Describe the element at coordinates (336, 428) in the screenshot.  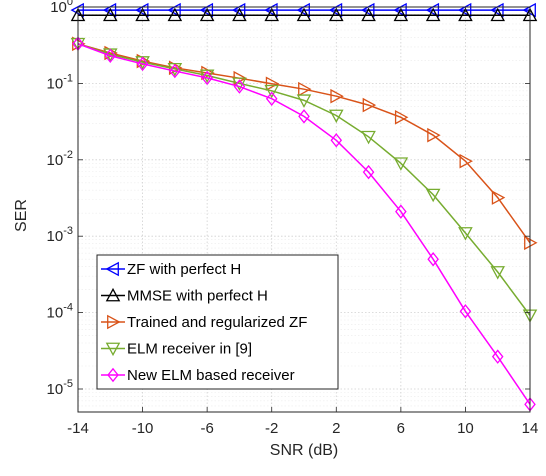
I see `x-tick-label: 2` at that location.